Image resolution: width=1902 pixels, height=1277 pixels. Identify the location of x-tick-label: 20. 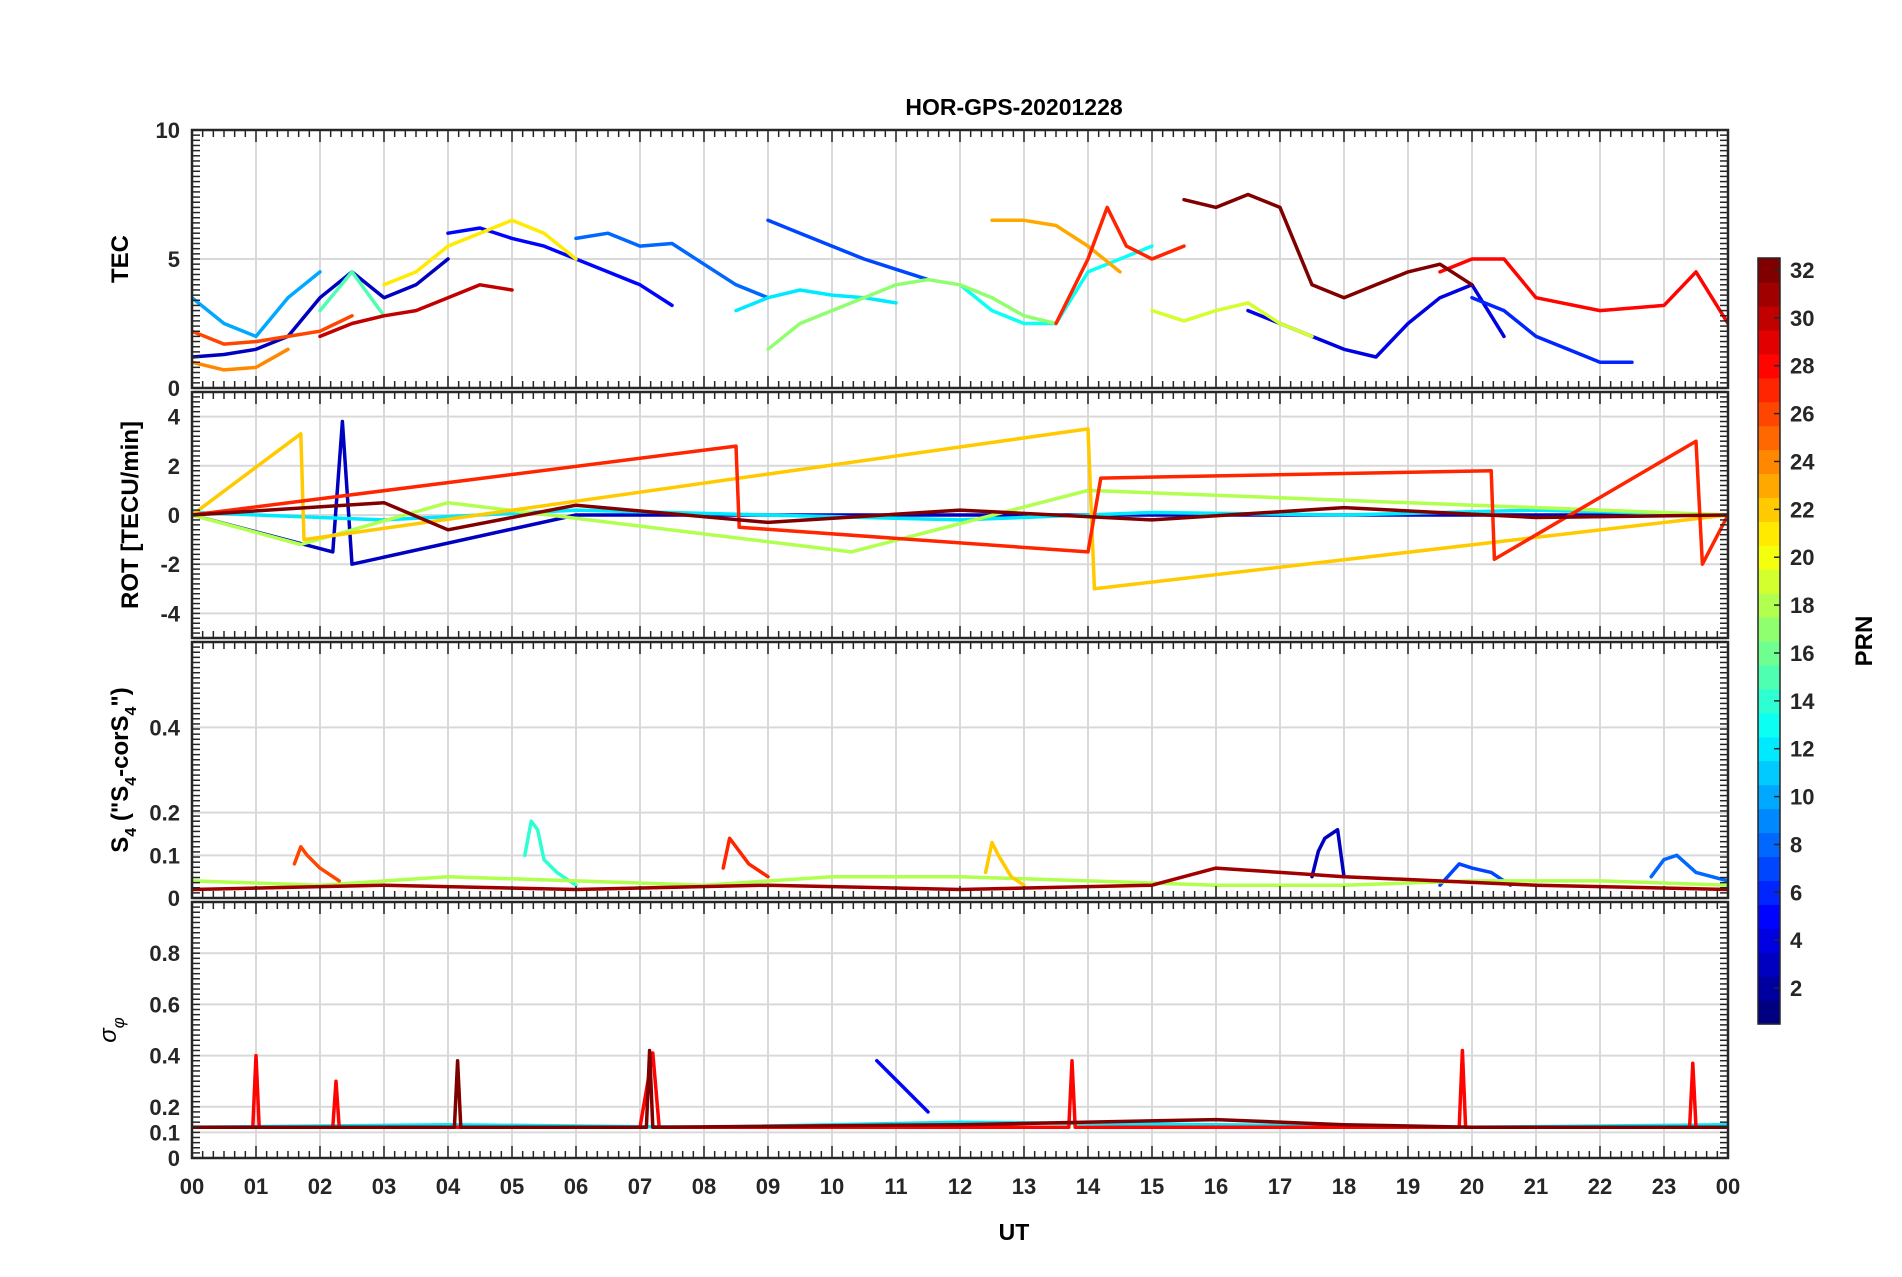
(1472, 1186).